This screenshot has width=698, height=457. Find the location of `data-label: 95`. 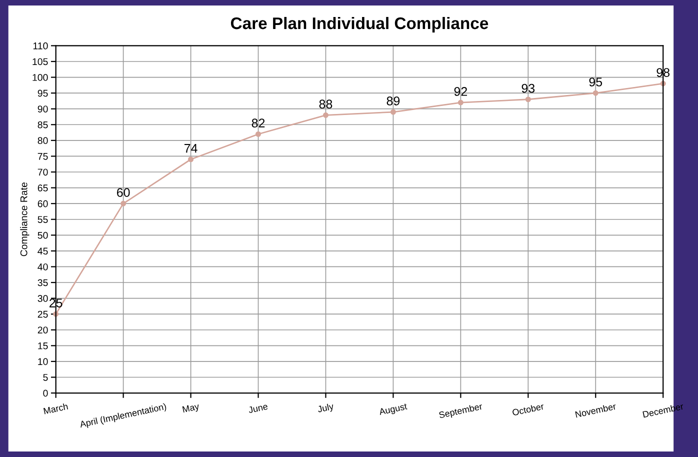

data-label: 95 is located at coordinates (595, 82).